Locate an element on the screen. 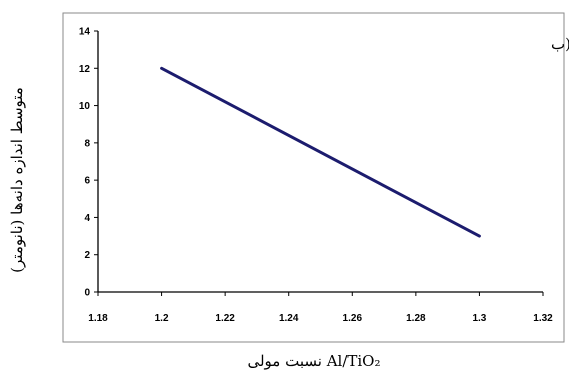 This screenshot has height=376, width=569. x-tick-label: 1.3 is located at coordinates (479, 318).